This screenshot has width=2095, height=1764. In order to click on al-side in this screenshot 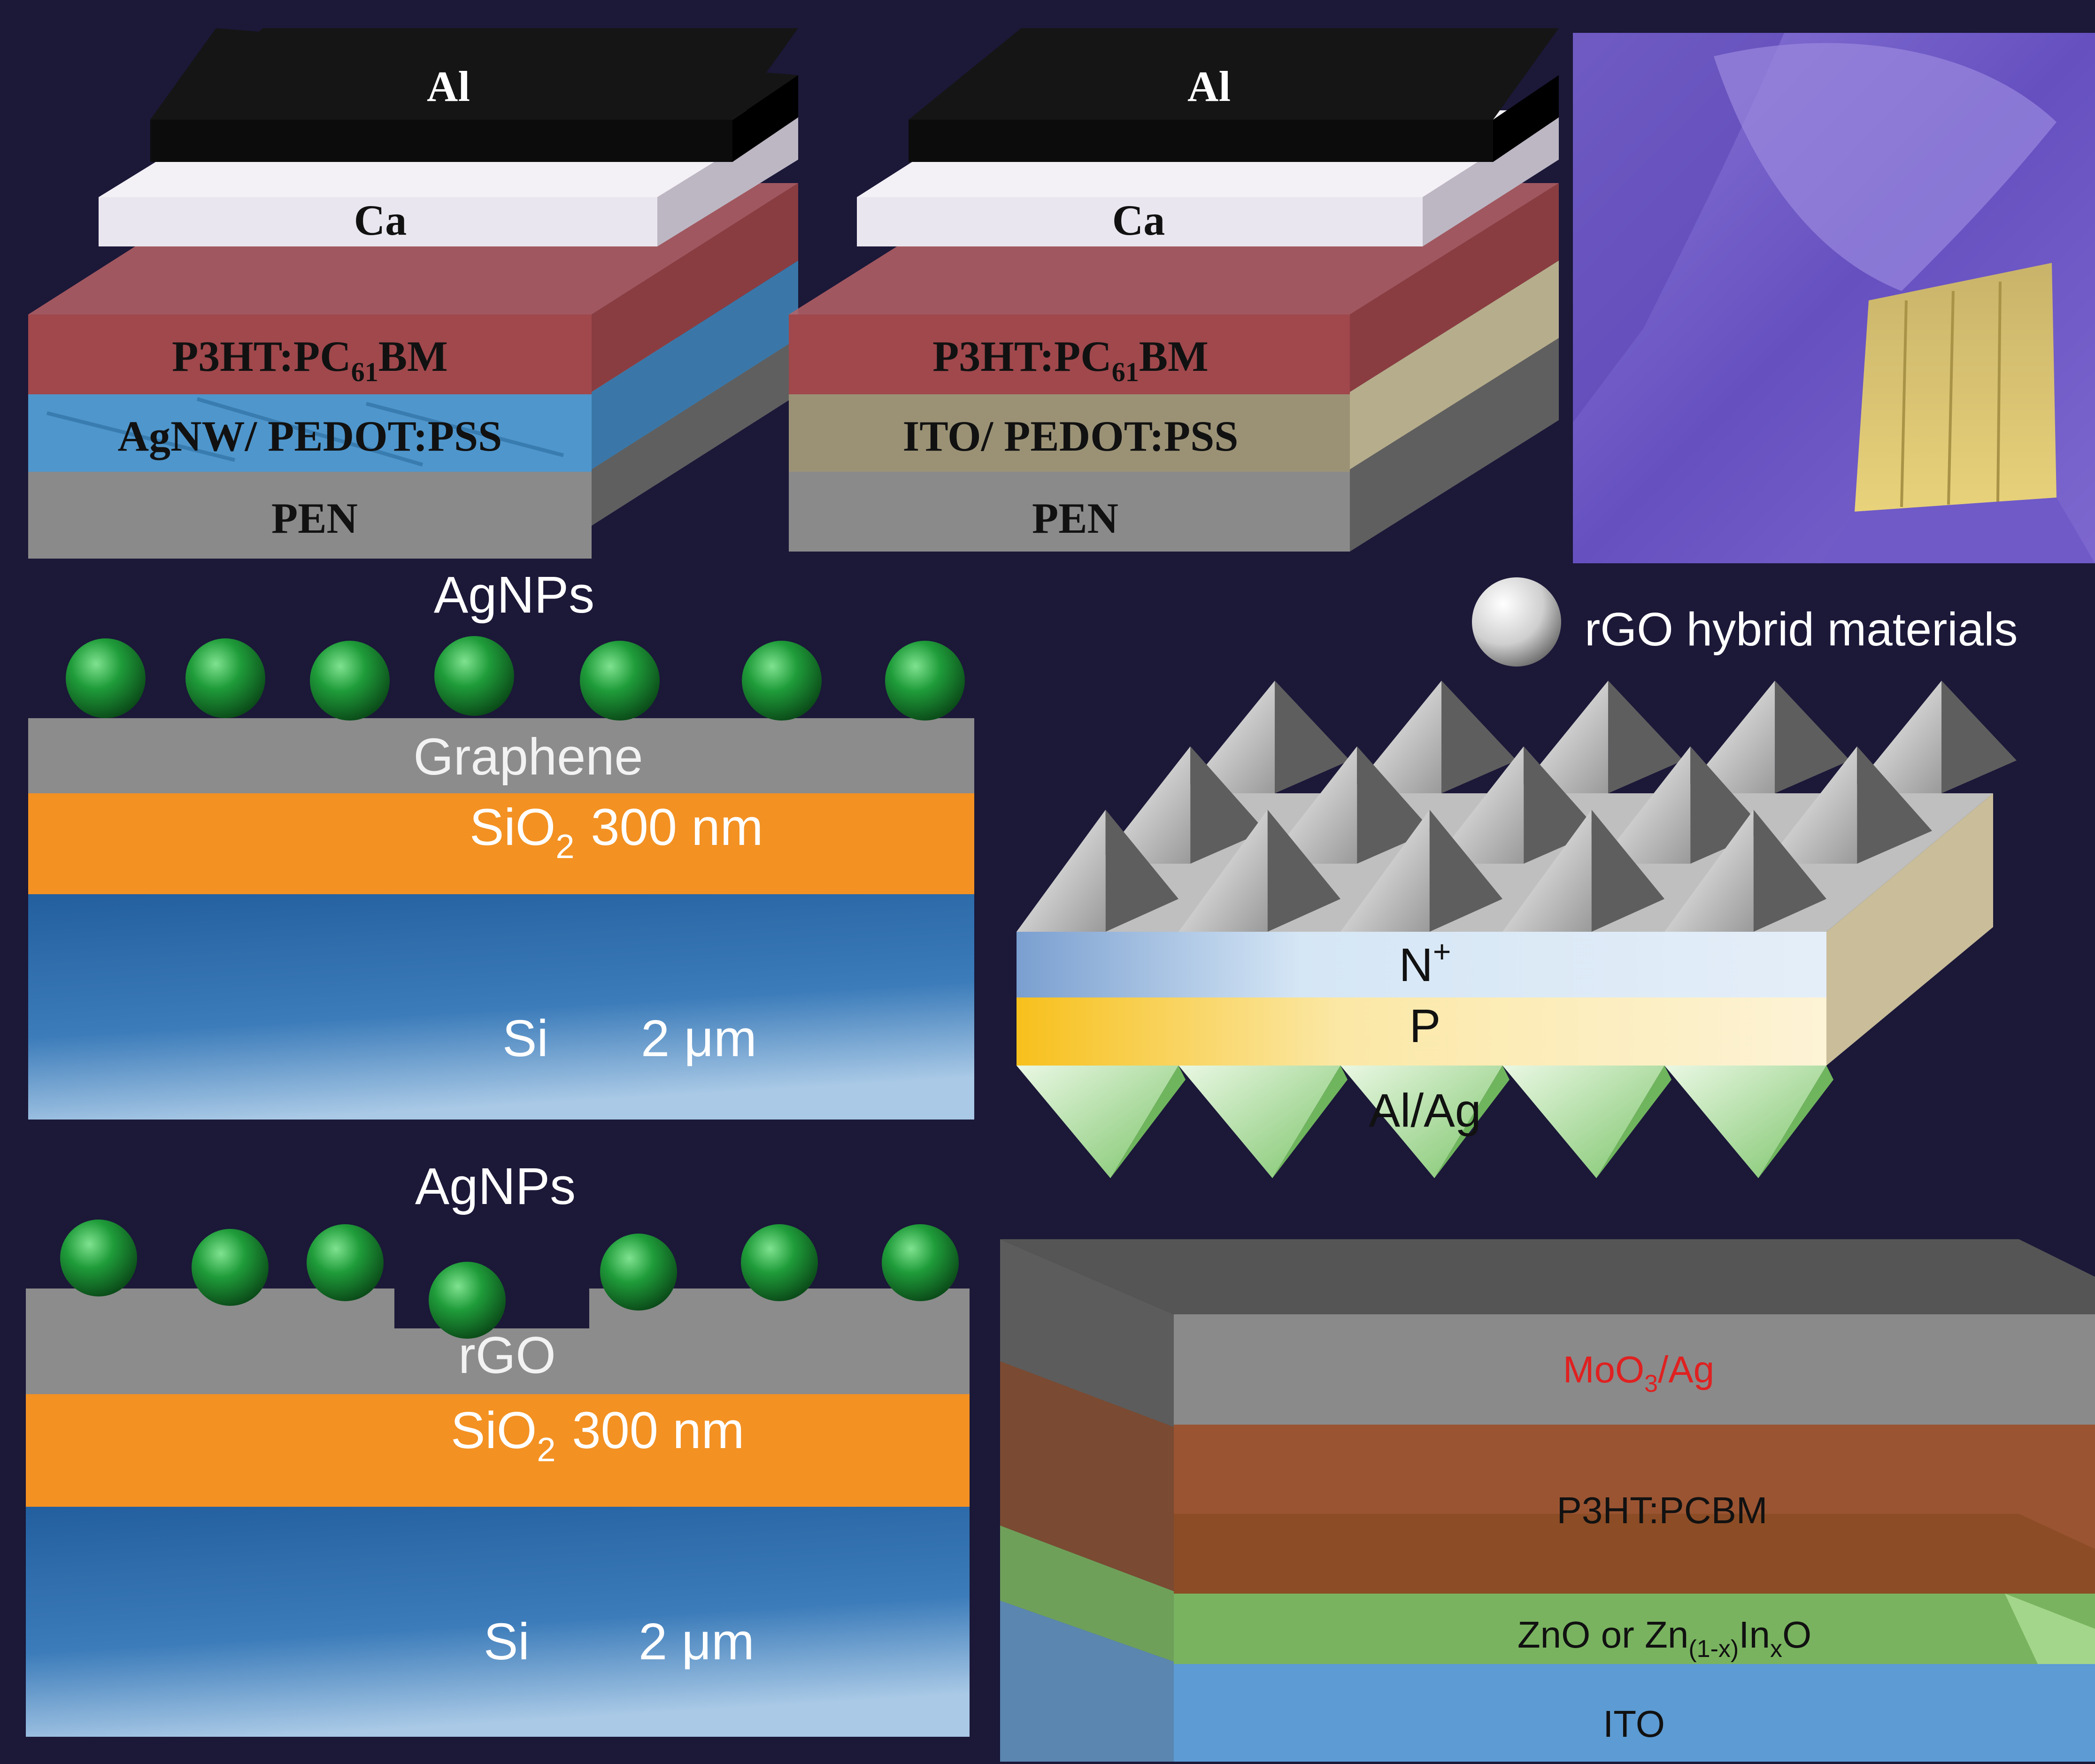, I will do `click(765, 119)`.